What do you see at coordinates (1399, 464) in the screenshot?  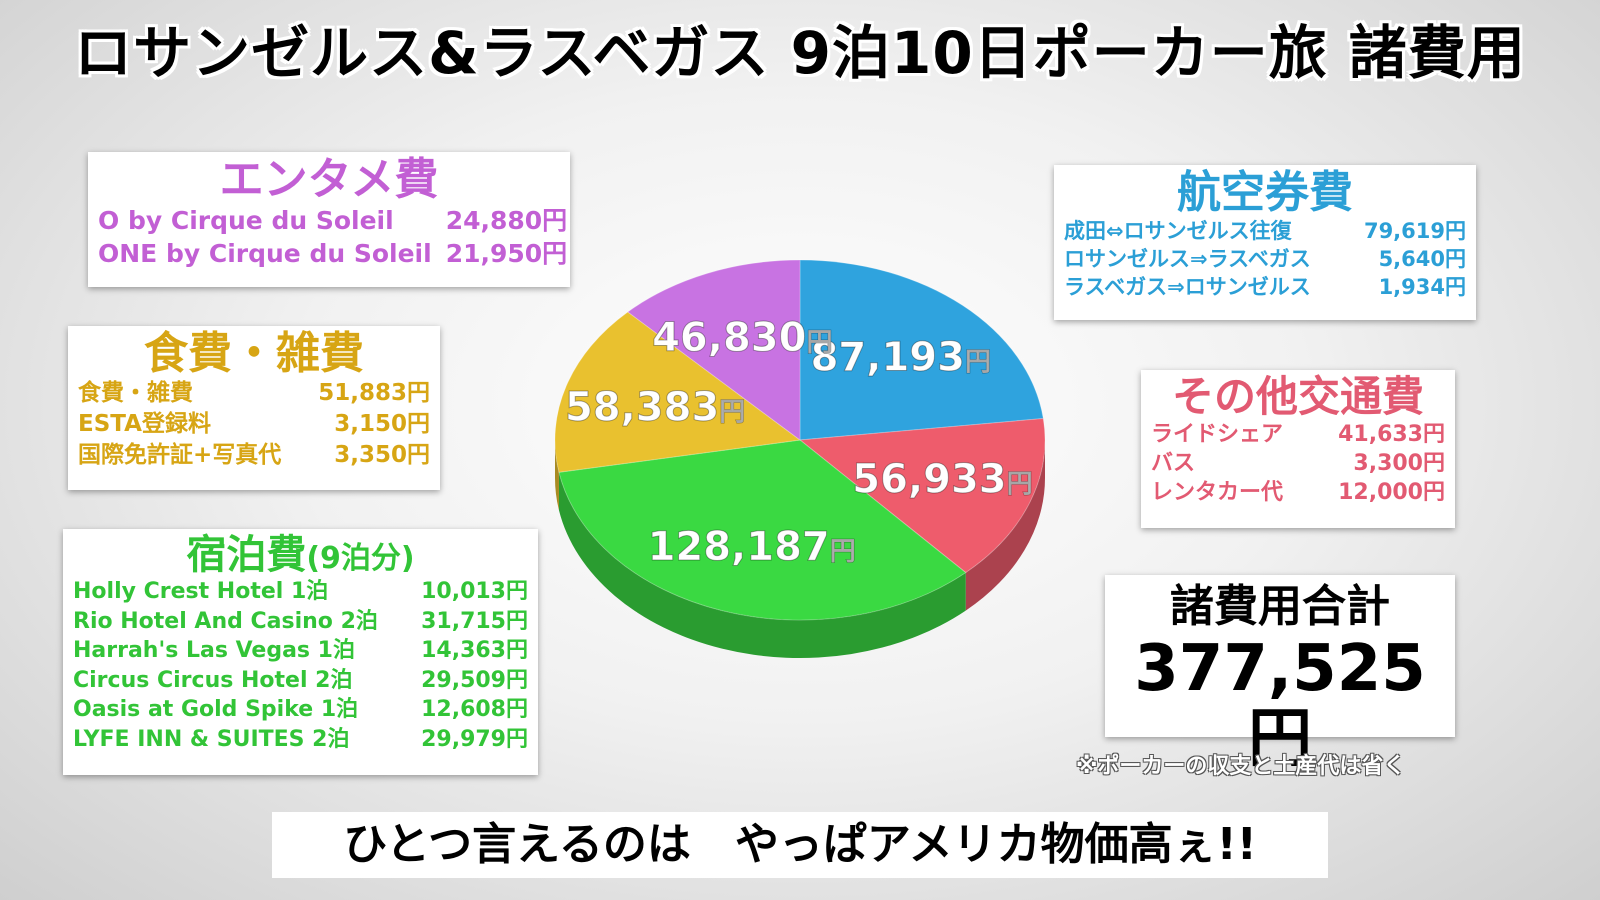 I see `list-item-amount: 3,300円` at bounding box center [1399, 464].